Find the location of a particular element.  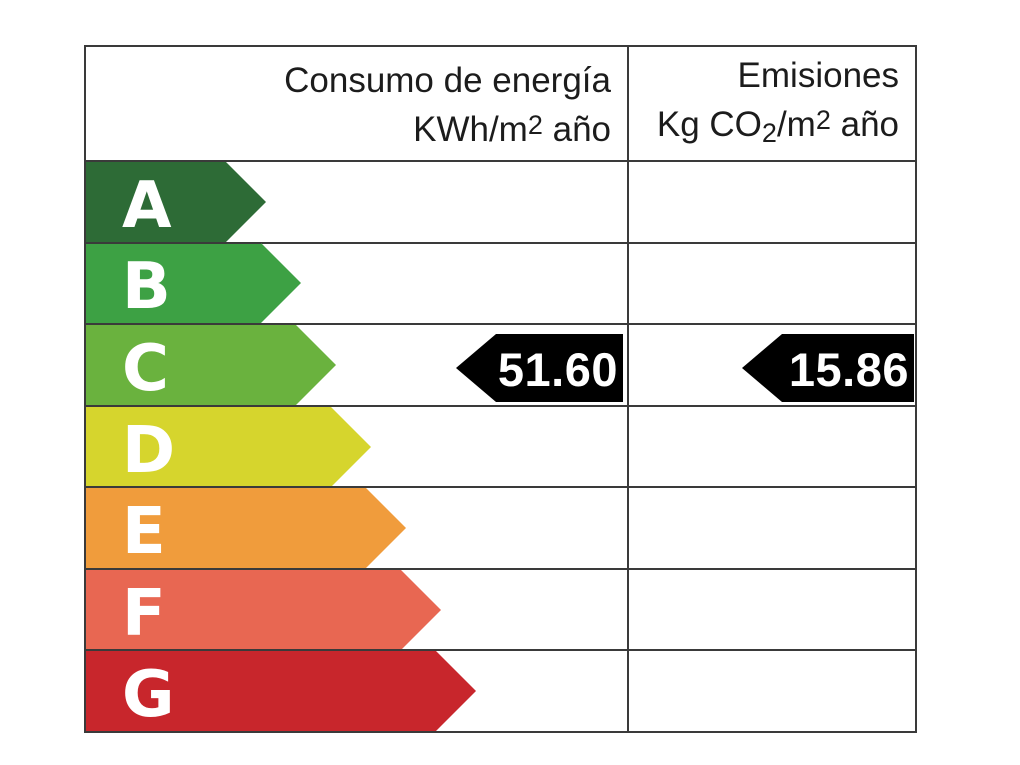

rating-row-c-emisiones-cell: 15.86 is located at coordinates (772, 365).